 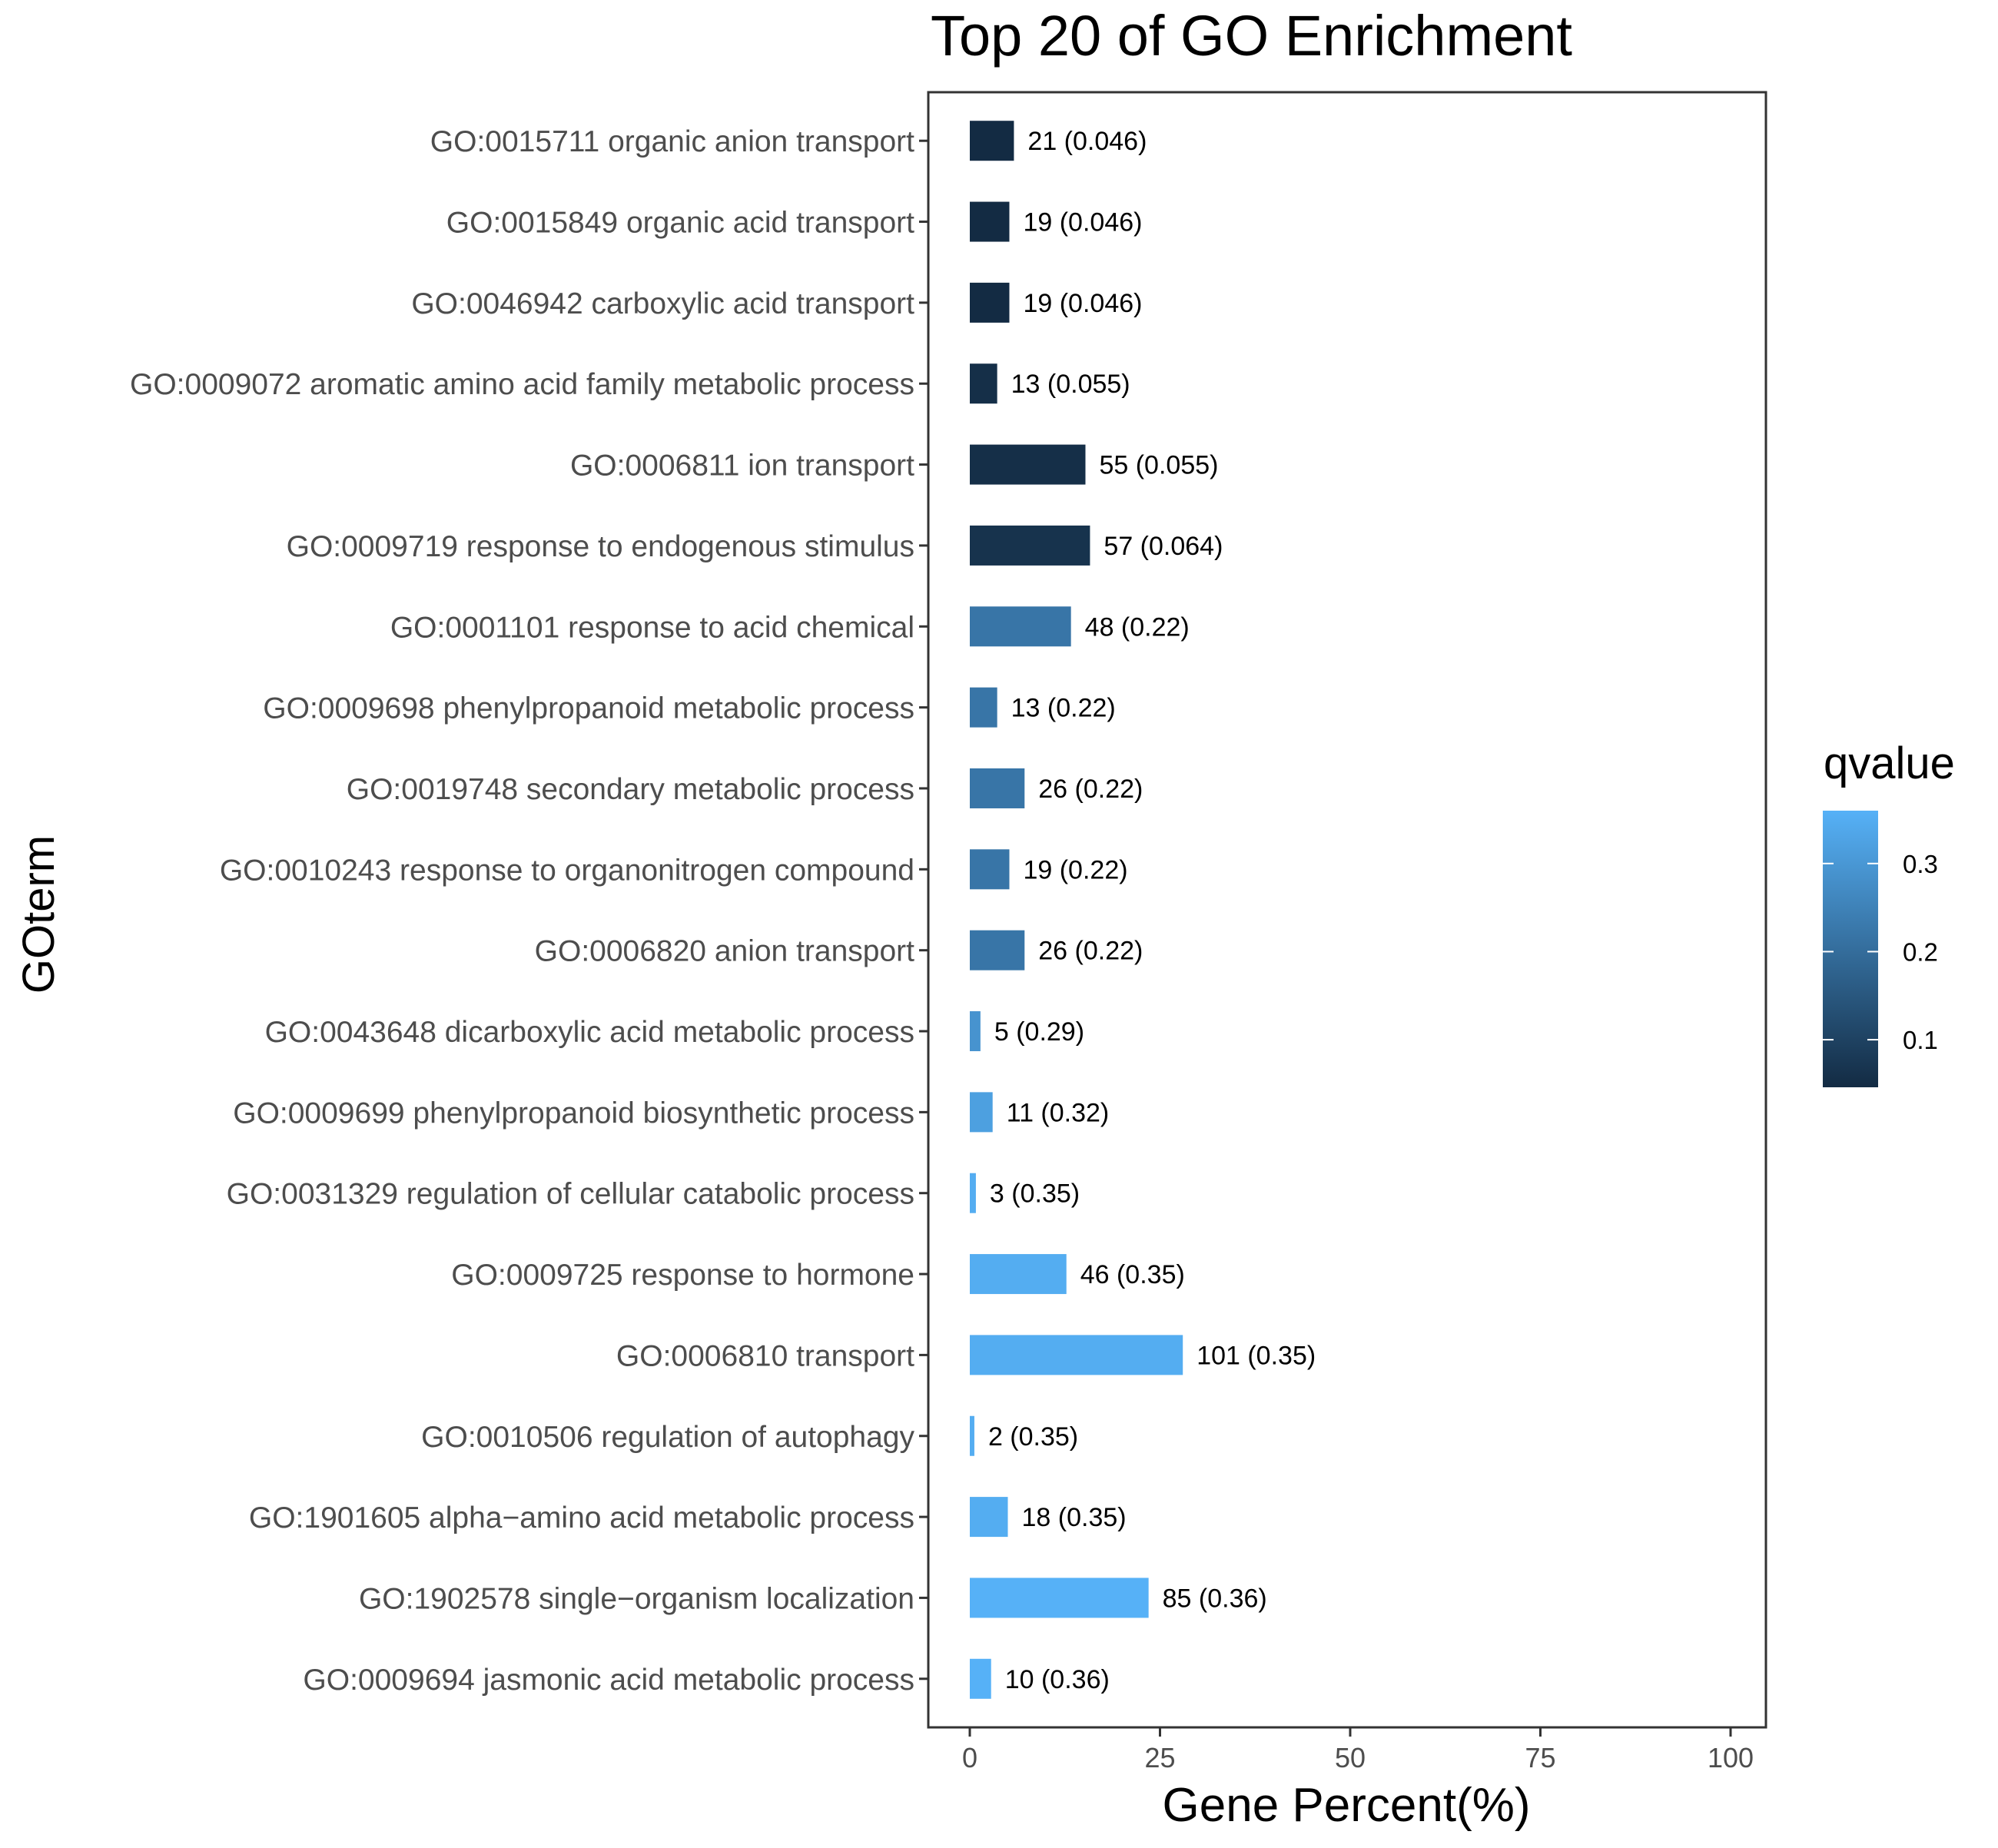 What do you see at coordinates (630, 789) in the screenshot?
I see `y-tick-label: GO:0019748 secondary metabolic process` at bounding box center [630, 789].